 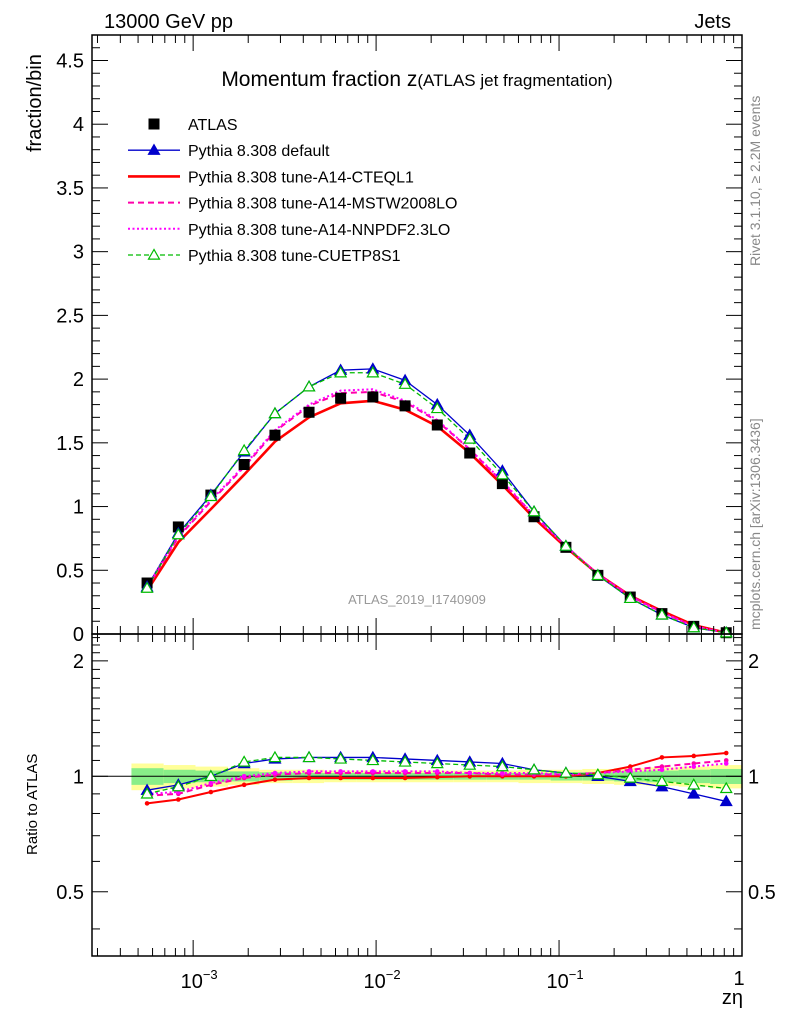 I want to click on y-tick-label: 2, so click(x=78, y=380).